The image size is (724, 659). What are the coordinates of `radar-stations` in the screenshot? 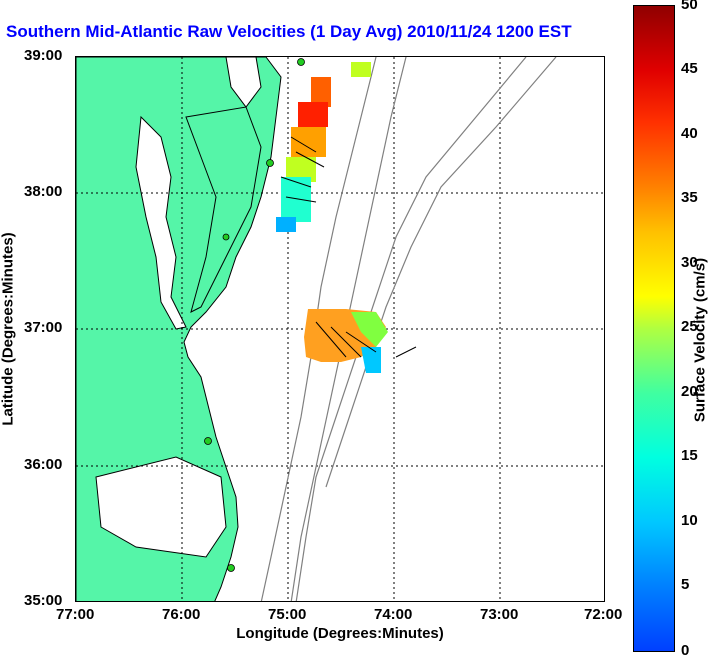 It's located at (254, 315).